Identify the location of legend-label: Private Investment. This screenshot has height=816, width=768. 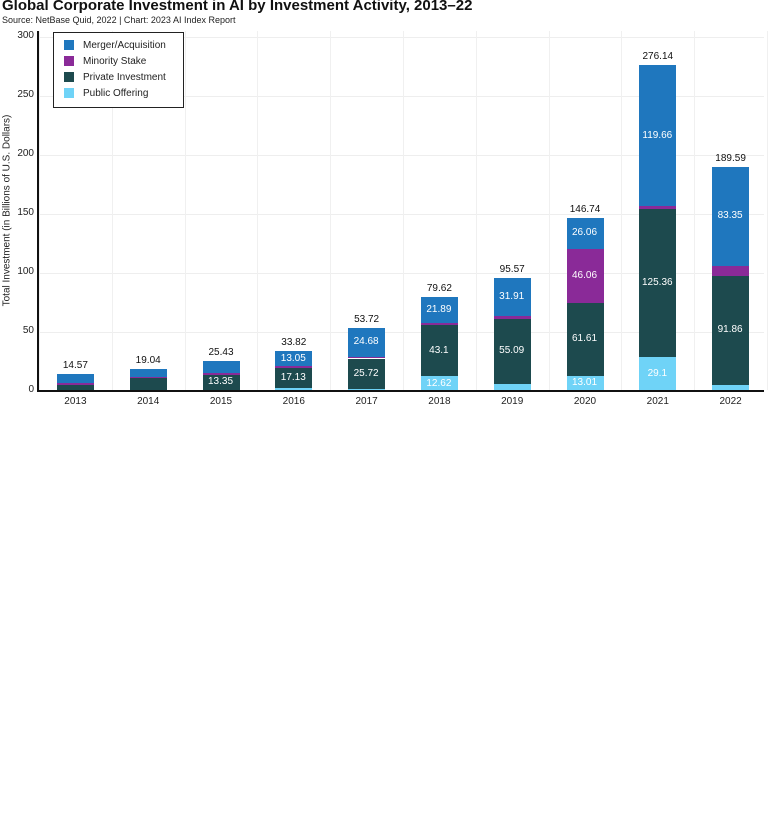
(124, 77).